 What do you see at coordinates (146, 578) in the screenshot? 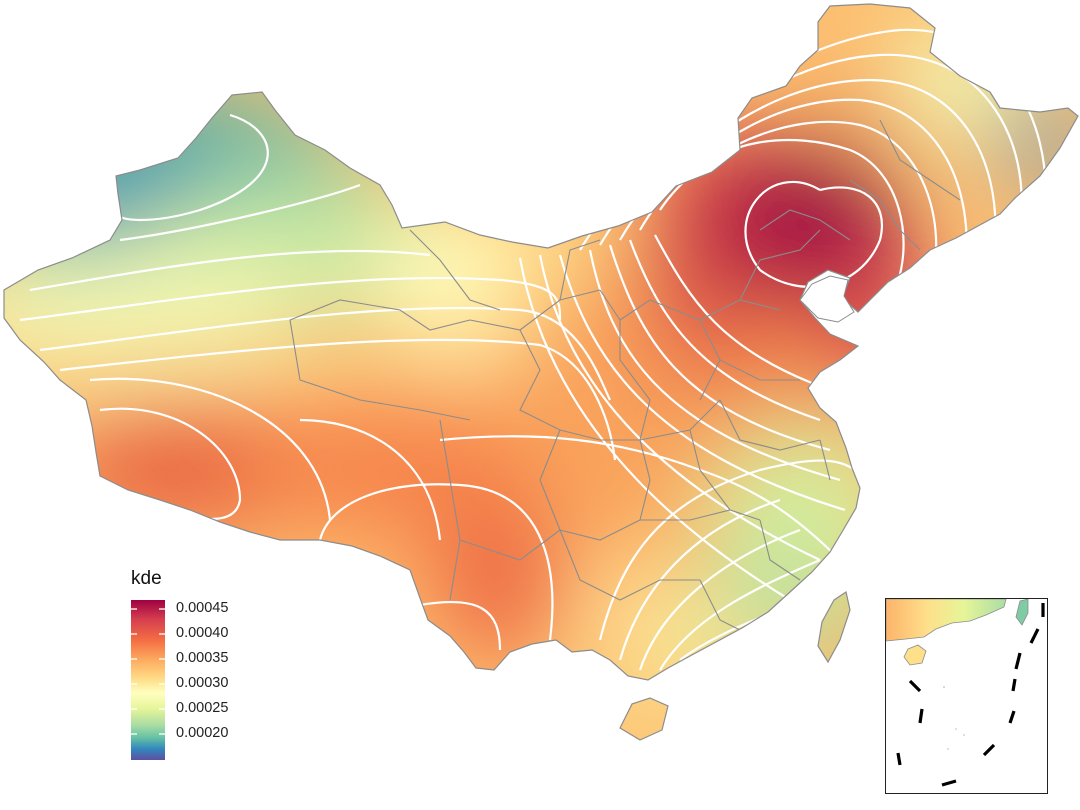
I see `legend-title: kde` at bounding box center [146, 578].